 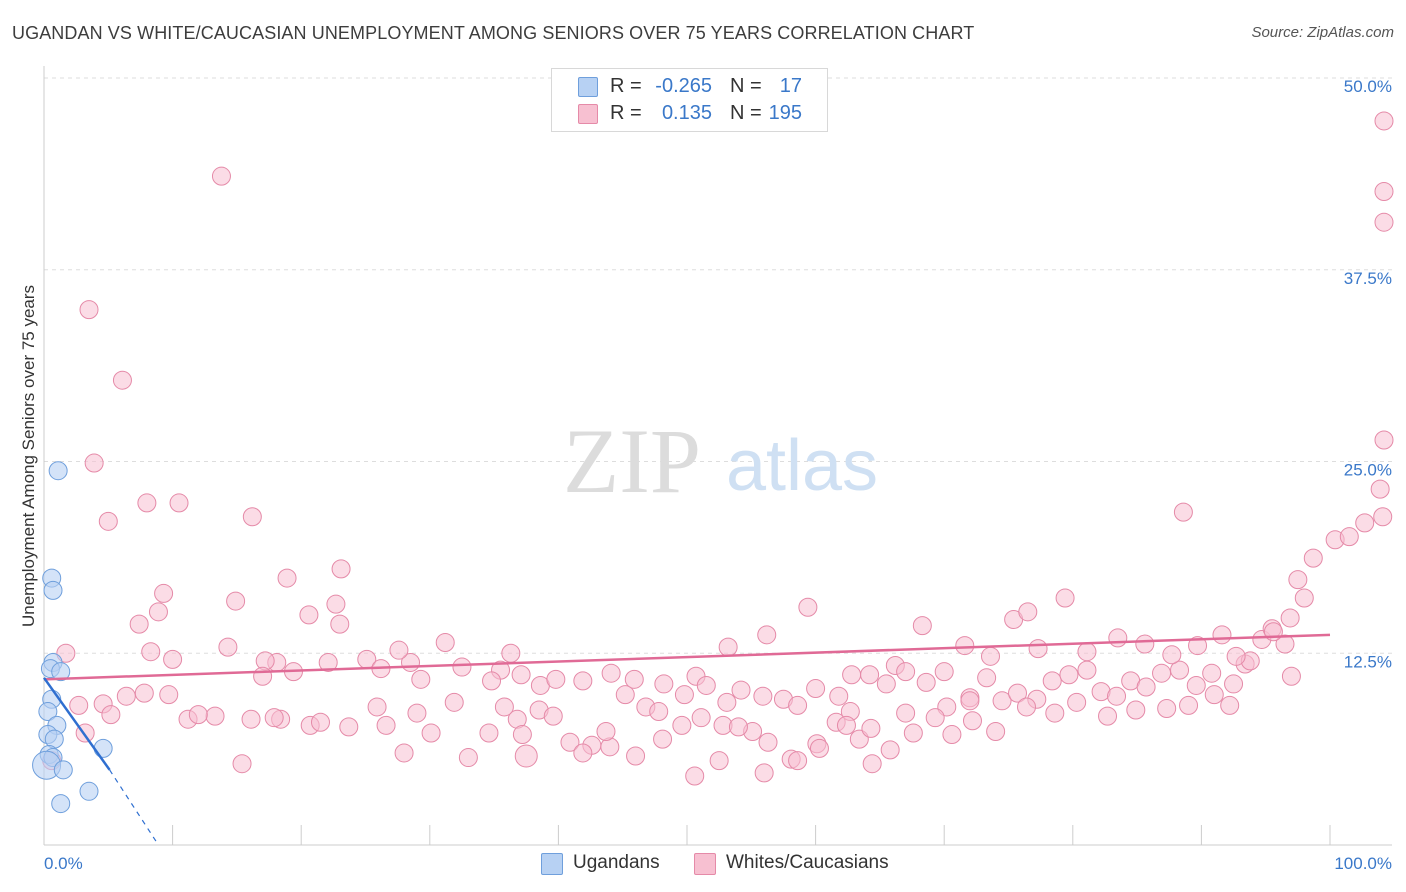 What do you see at coordinates (807, 862) in the screenshot?
I see `bottom-legend-label-whites: Whites/Caucasians` at bounding box center [807, 862].